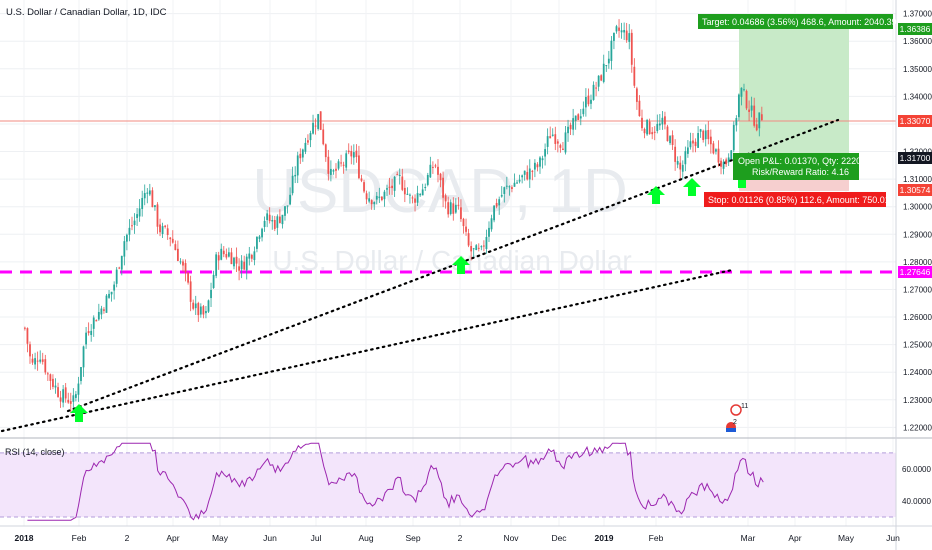  I want to click on svg-text: 1.27646, so click(915, 272).